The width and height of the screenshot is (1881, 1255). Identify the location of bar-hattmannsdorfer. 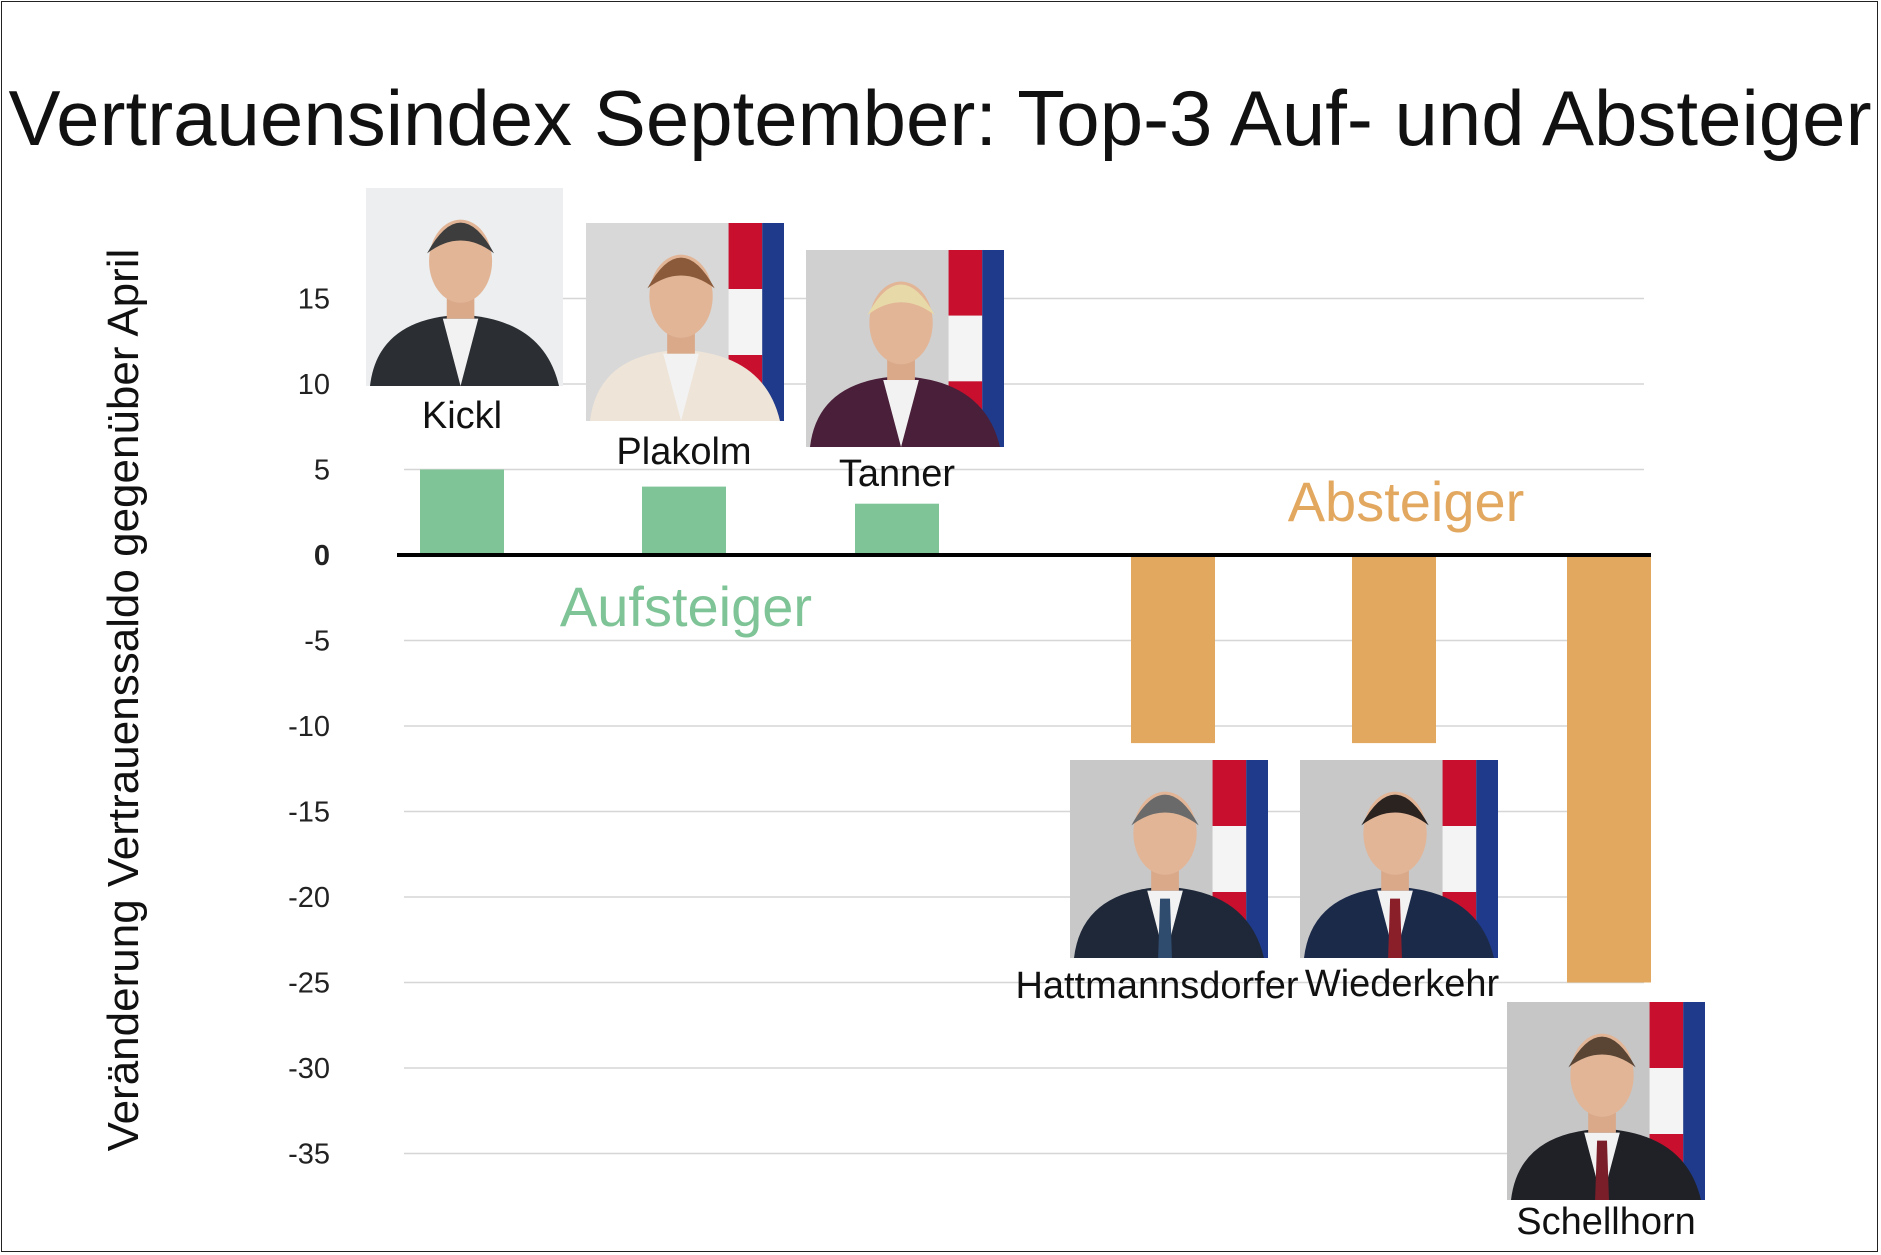
(1173, 649).